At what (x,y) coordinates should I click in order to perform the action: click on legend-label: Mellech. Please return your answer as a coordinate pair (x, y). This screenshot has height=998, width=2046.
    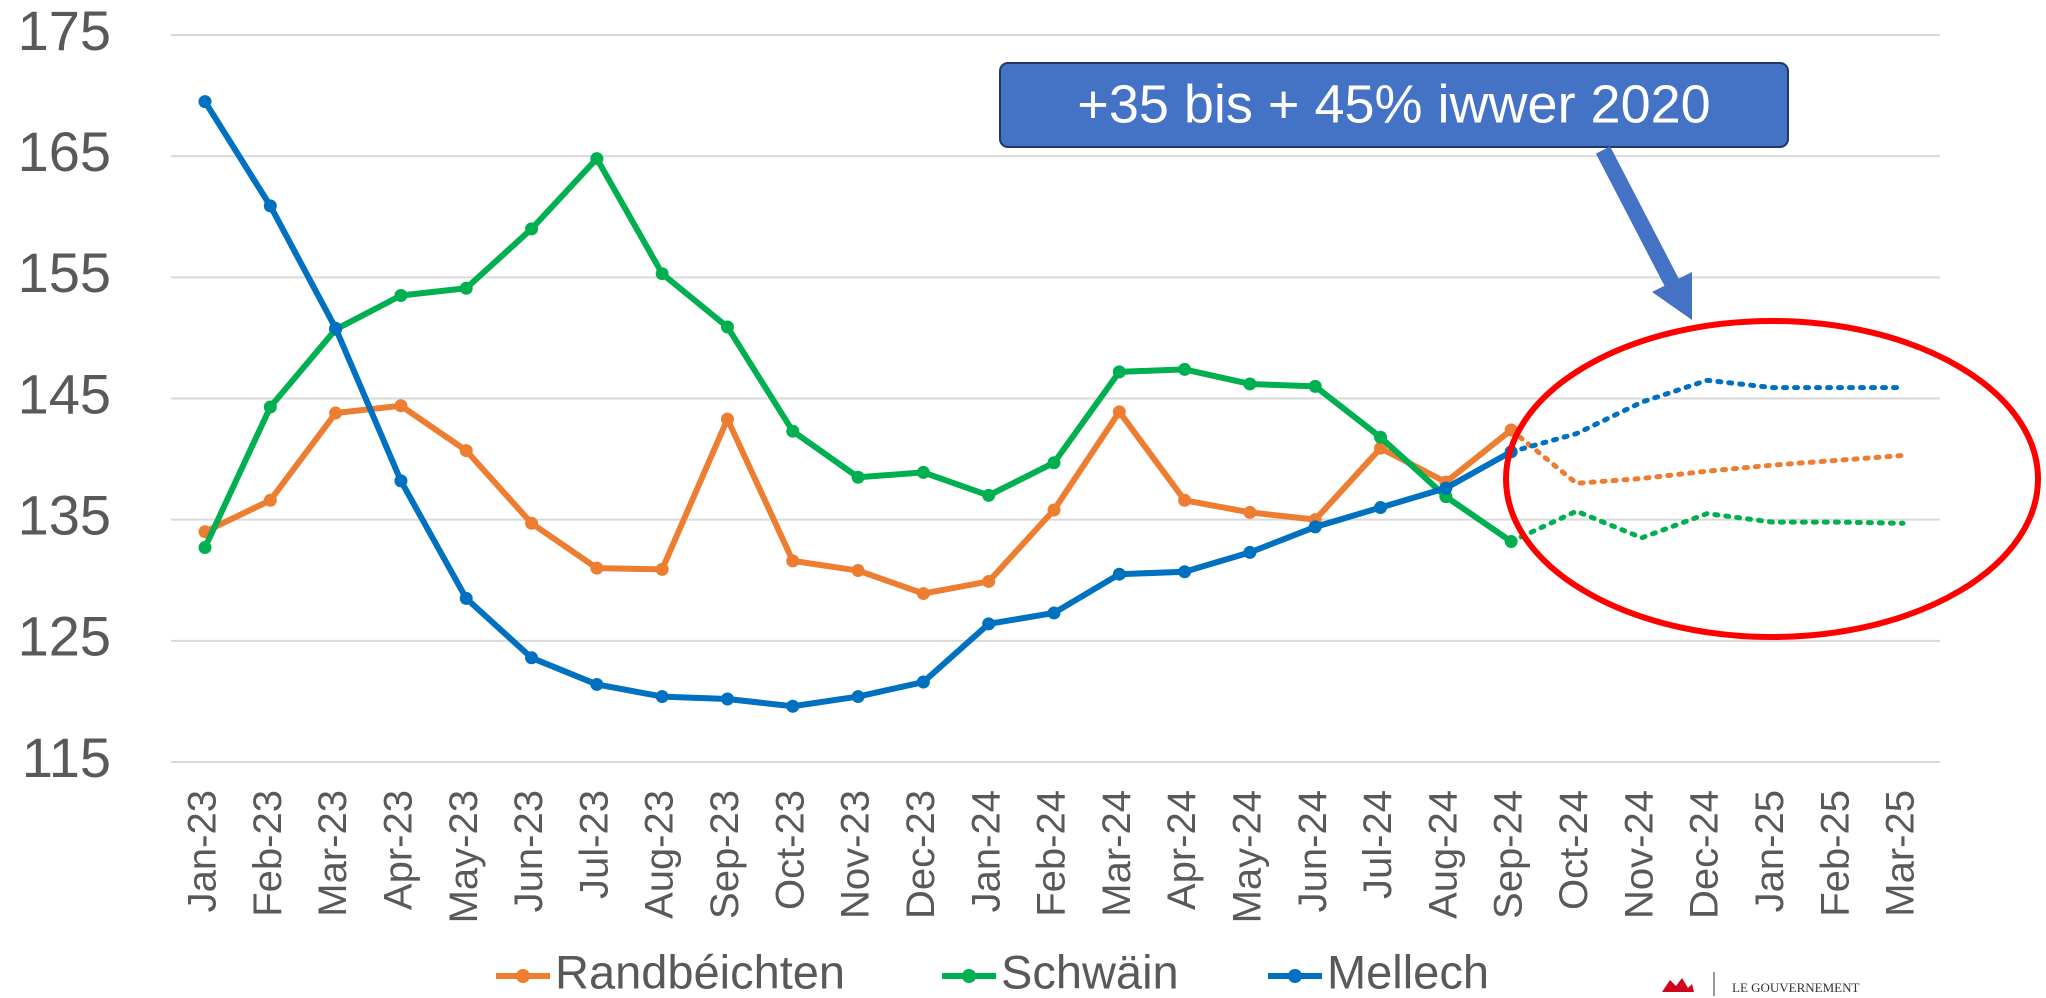
    Looking at the image, I should click on (1408, 971).